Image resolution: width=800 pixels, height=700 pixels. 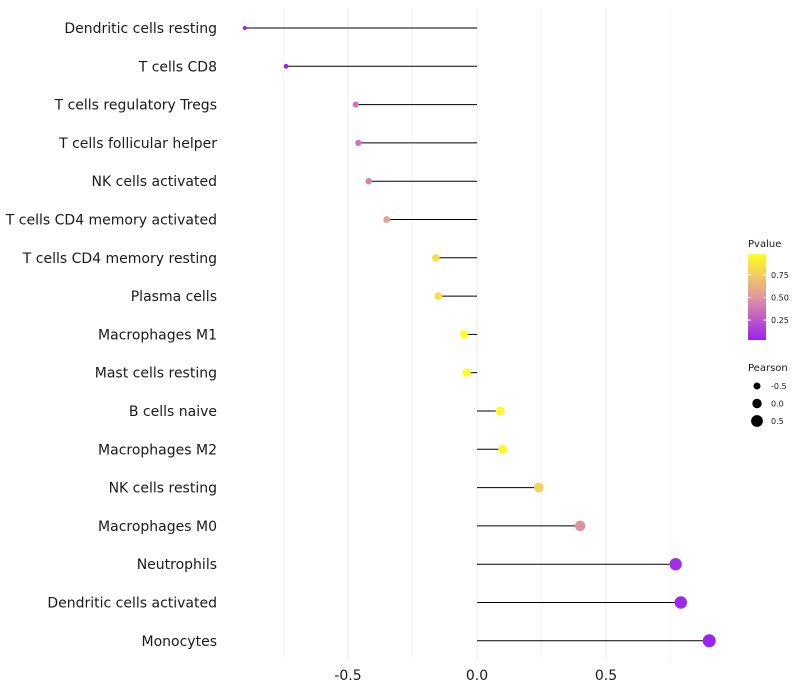 I want to click on category-label: Dendritic cells resting, so click(x=140, y=29).